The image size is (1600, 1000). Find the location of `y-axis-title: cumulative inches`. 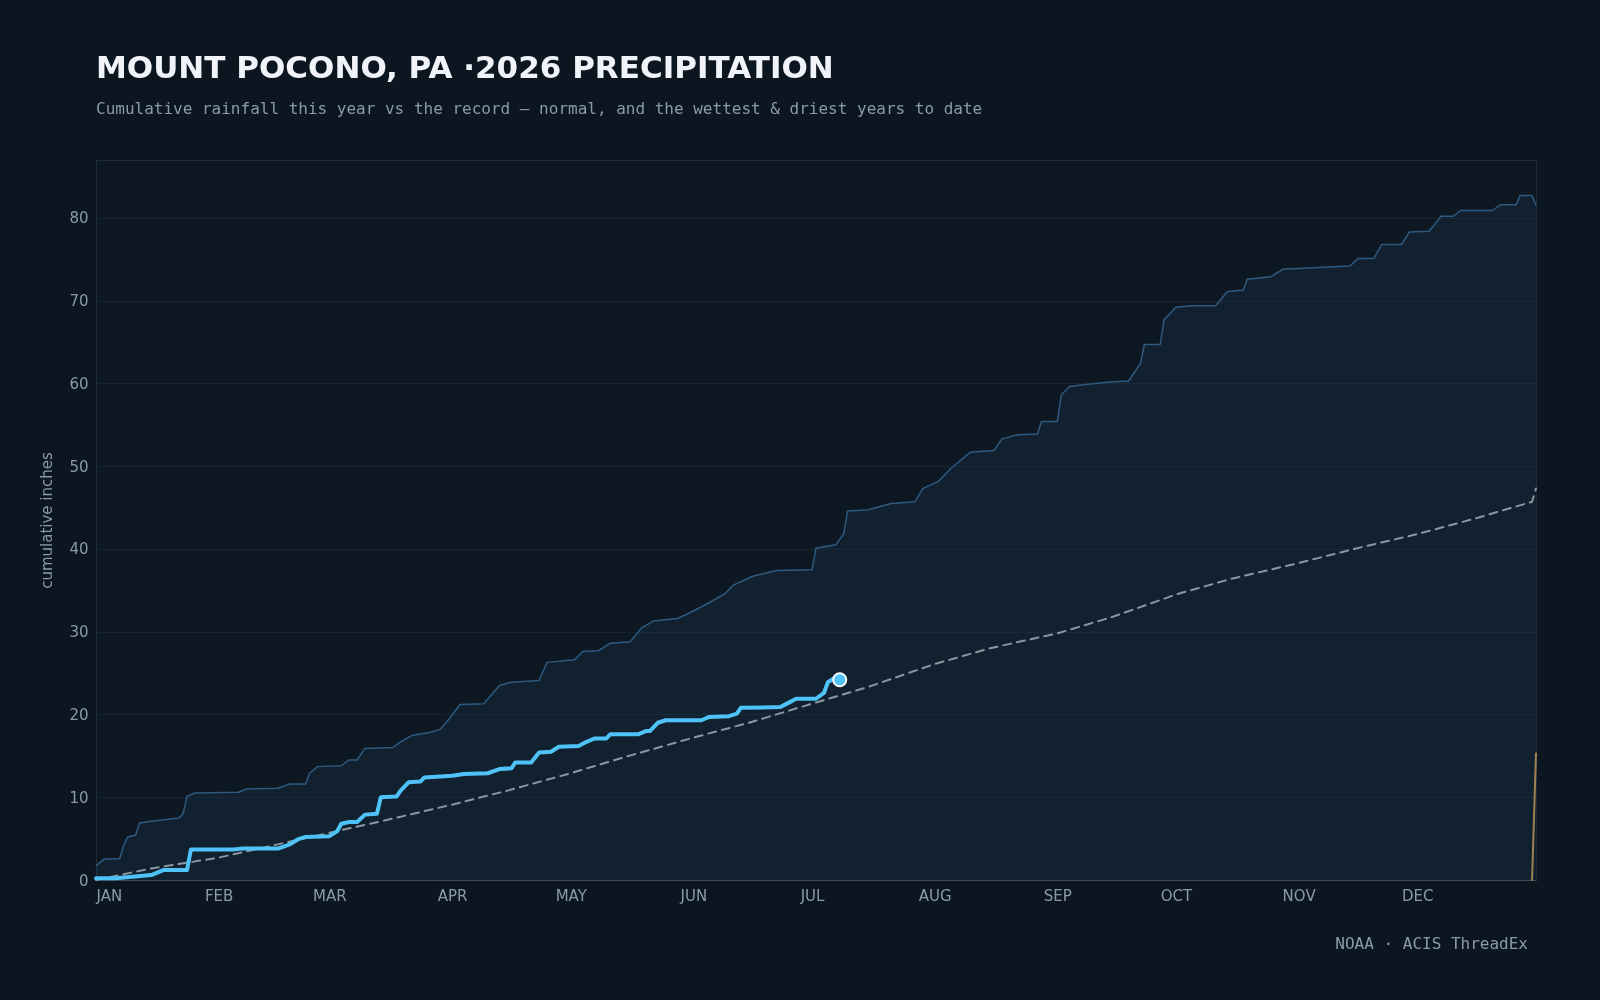

y-axis-title: cumulative inches is located at coordinates (47, 520).